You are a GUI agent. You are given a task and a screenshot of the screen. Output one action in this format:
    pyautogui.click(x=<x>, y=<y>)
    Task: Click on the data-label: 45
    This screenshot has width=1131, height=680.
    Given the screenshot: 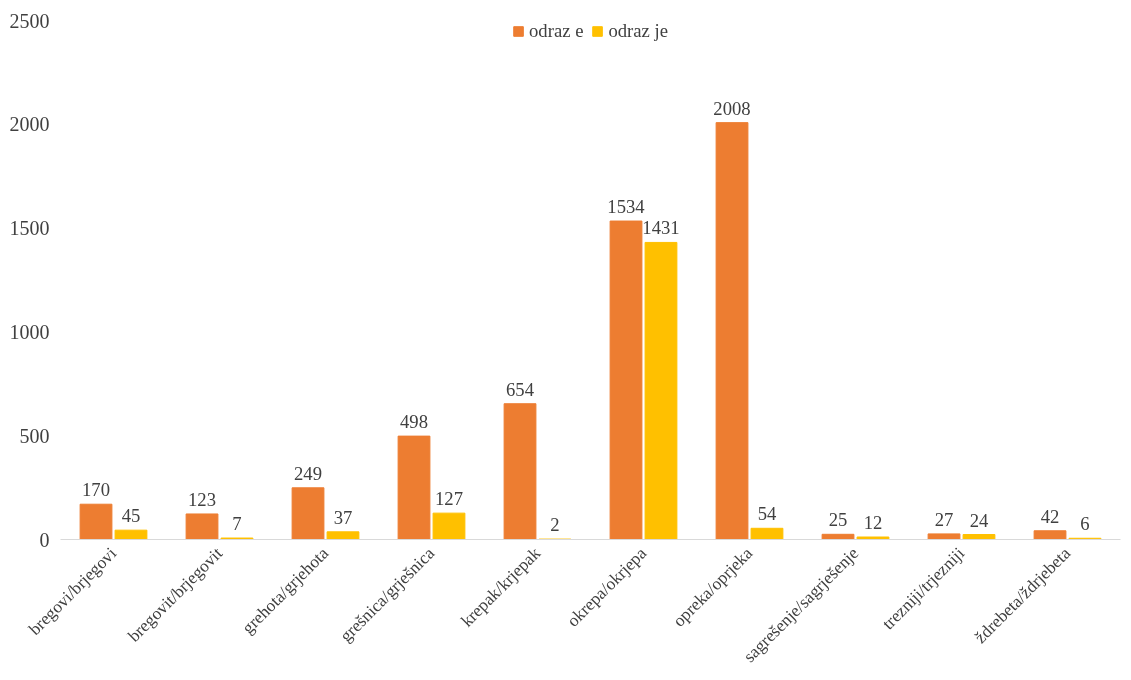 What is the action you would take?
    pyautogui.click(x=131, y=516)
    